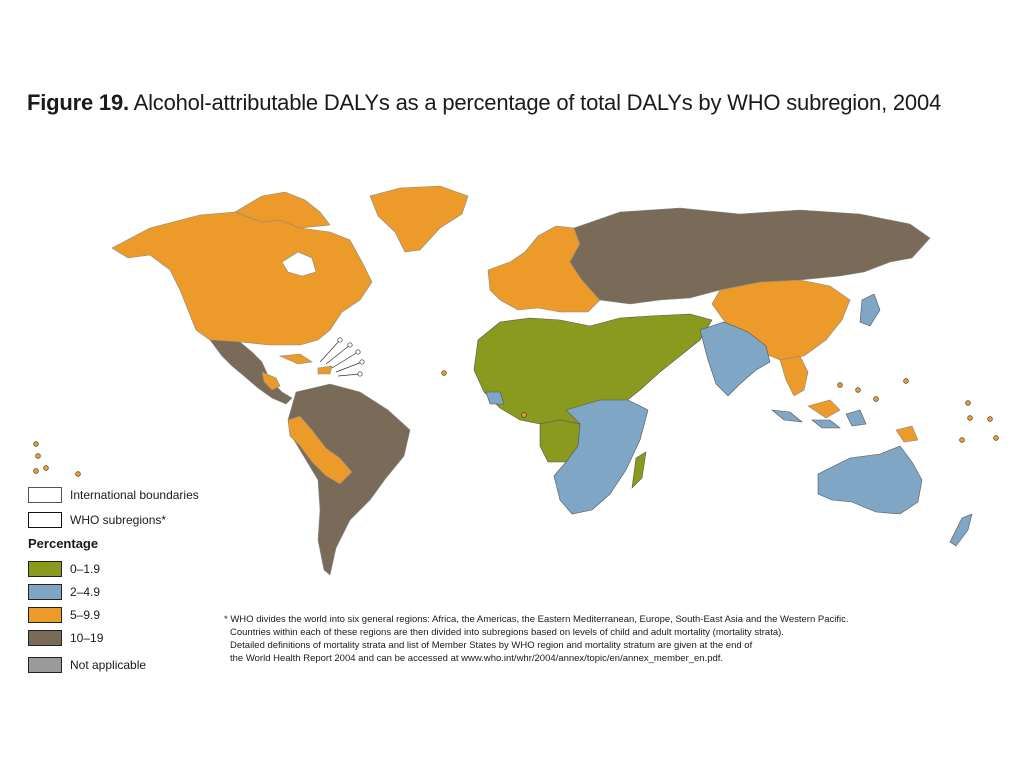 The height and width of the screenshot is (768, 1024). I want to click on region-caribbean, so click(305, 364).